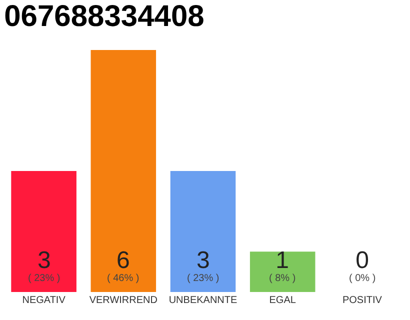 Image resolution: width=410 pixels, height=320 pixels. I want to click on x-tick-label: EGAL, so click(282, 300).